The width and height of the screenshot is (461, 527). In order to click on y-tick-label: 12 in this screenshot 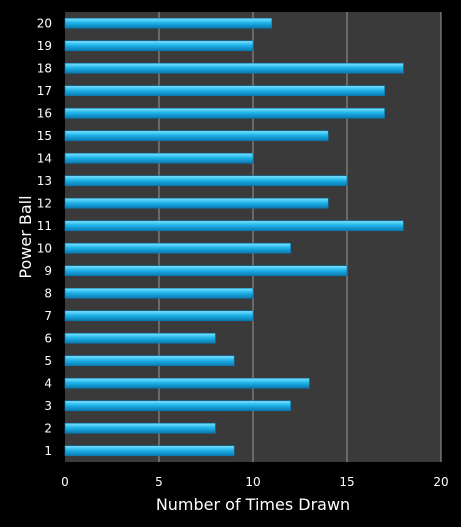, I will do `click(44, 203)`.